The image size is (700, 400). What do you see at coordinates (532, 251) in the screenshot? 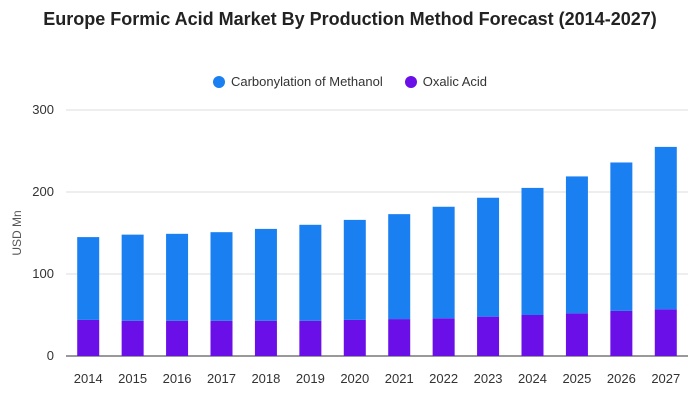
I see `bar-carbonylation-2024` at bounding box center [532, 251].